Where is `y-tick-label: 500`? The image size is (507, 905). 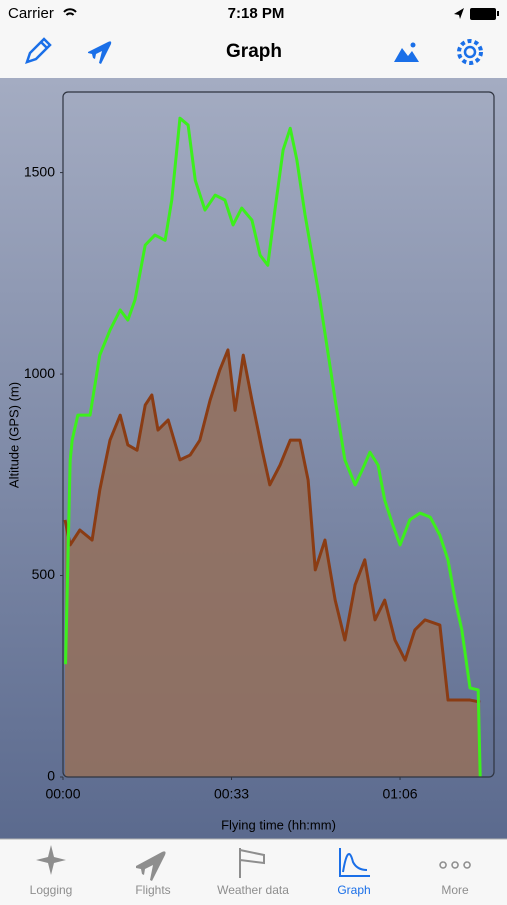
y-tick-label: 500 is located at coordinates (44, 574).